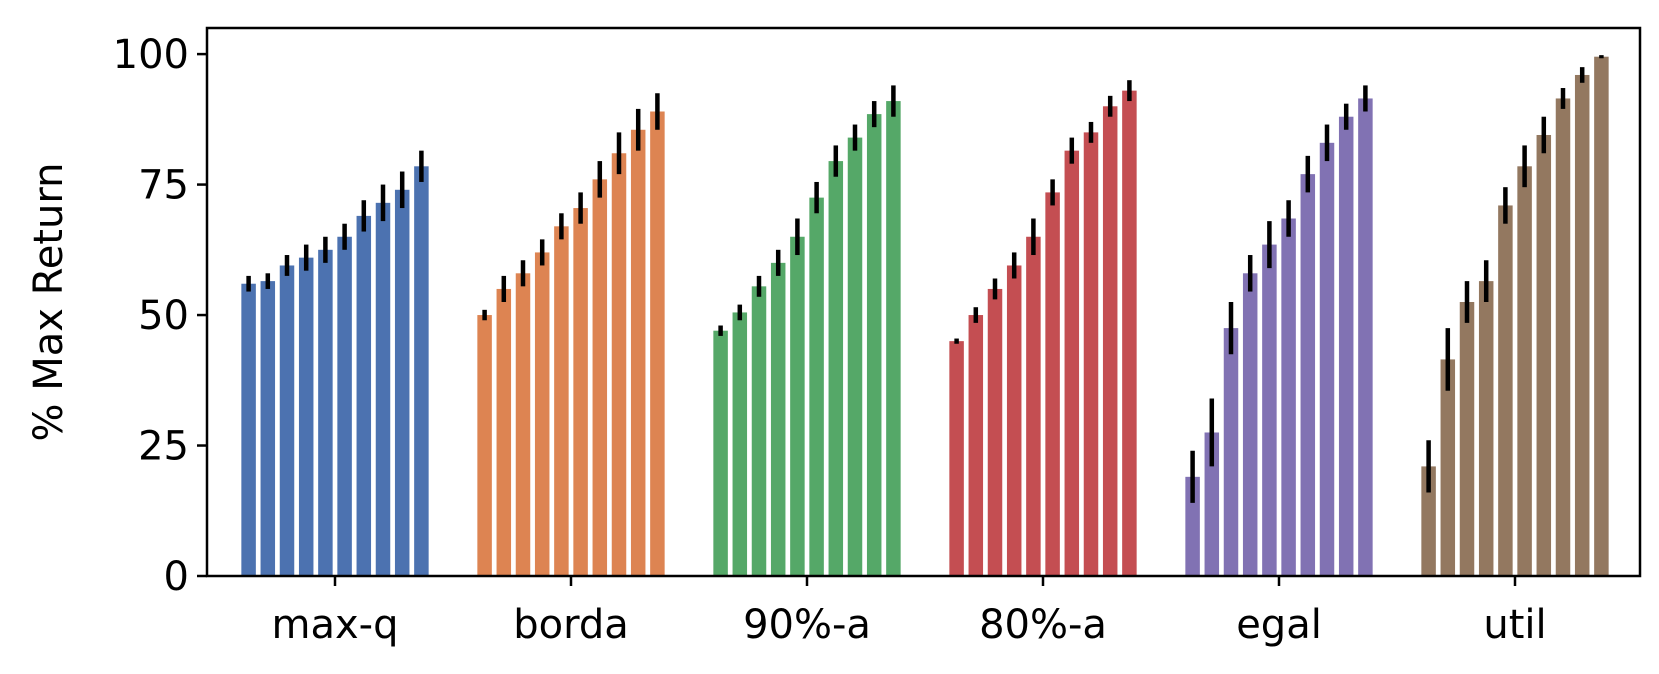 The image size is (1659, 674). What do you see at coordinates (909, 612) in the screenshot?
I see `x-axis: max-q borda 90%-a 80%-a egal util` at bounding box center [909, 612].